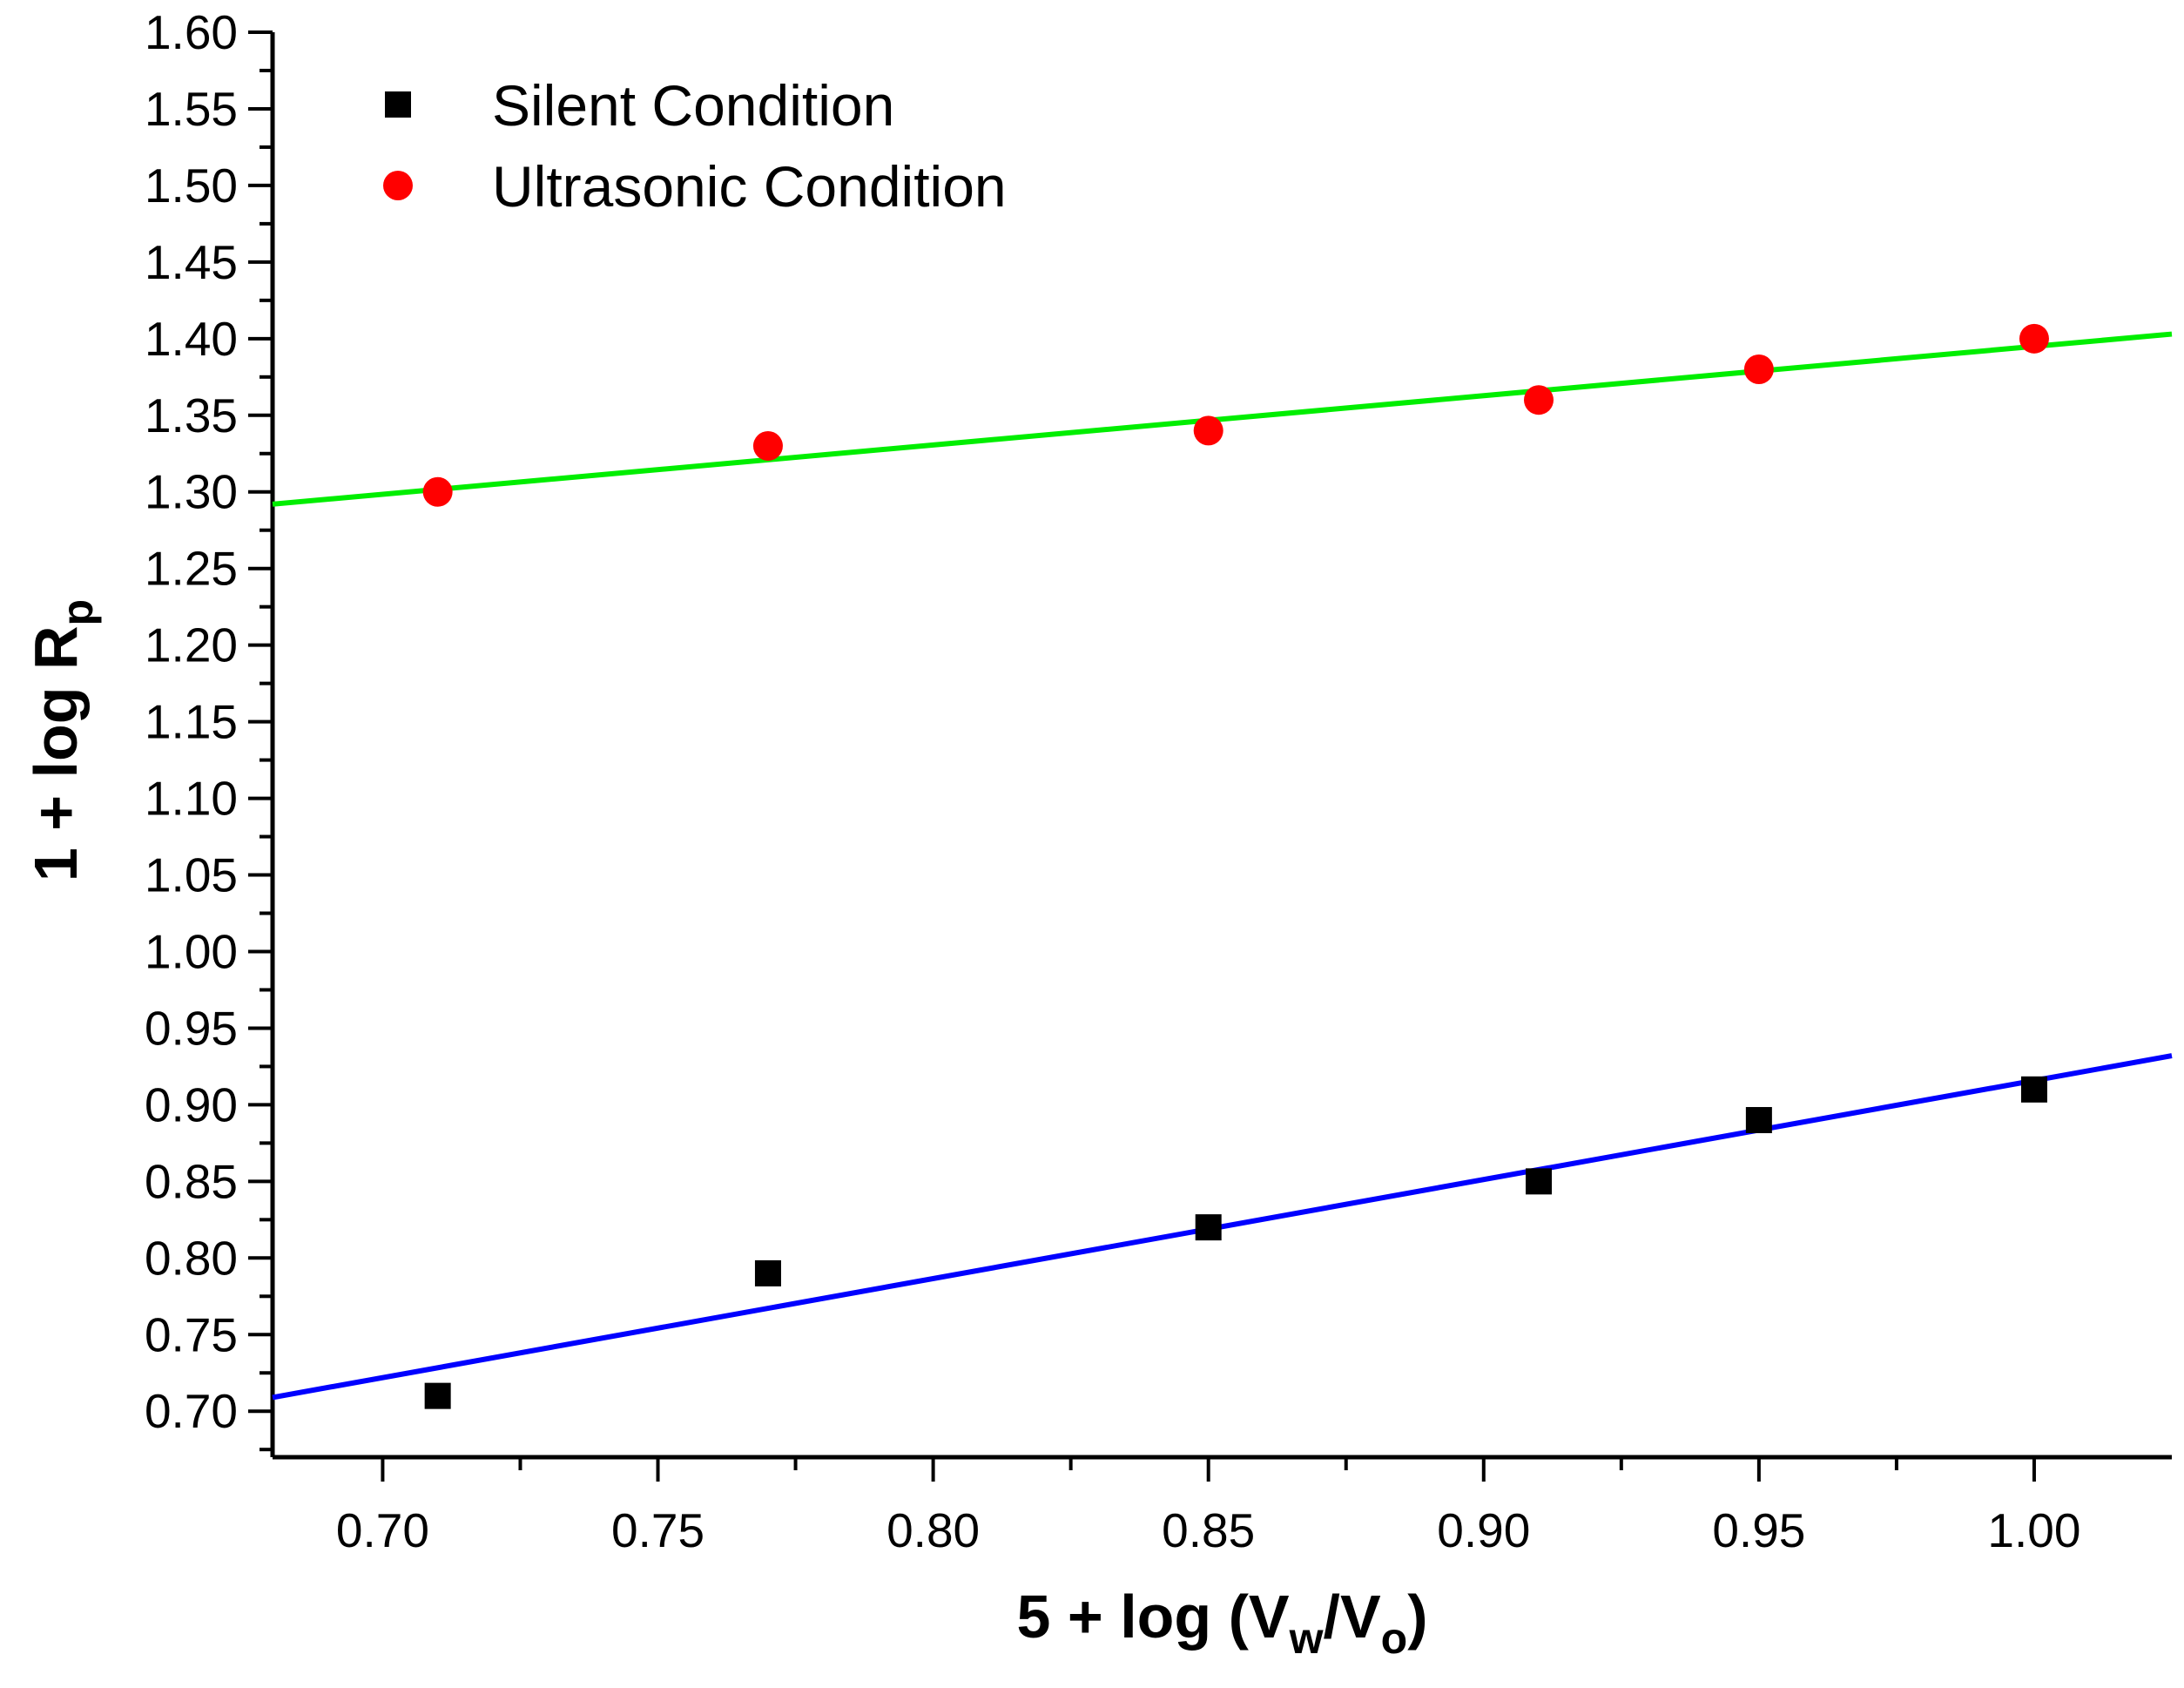 This screenshot has height=1688, width=2184. I want to click on y-tick-label: 0.70, so click(191, 1411).